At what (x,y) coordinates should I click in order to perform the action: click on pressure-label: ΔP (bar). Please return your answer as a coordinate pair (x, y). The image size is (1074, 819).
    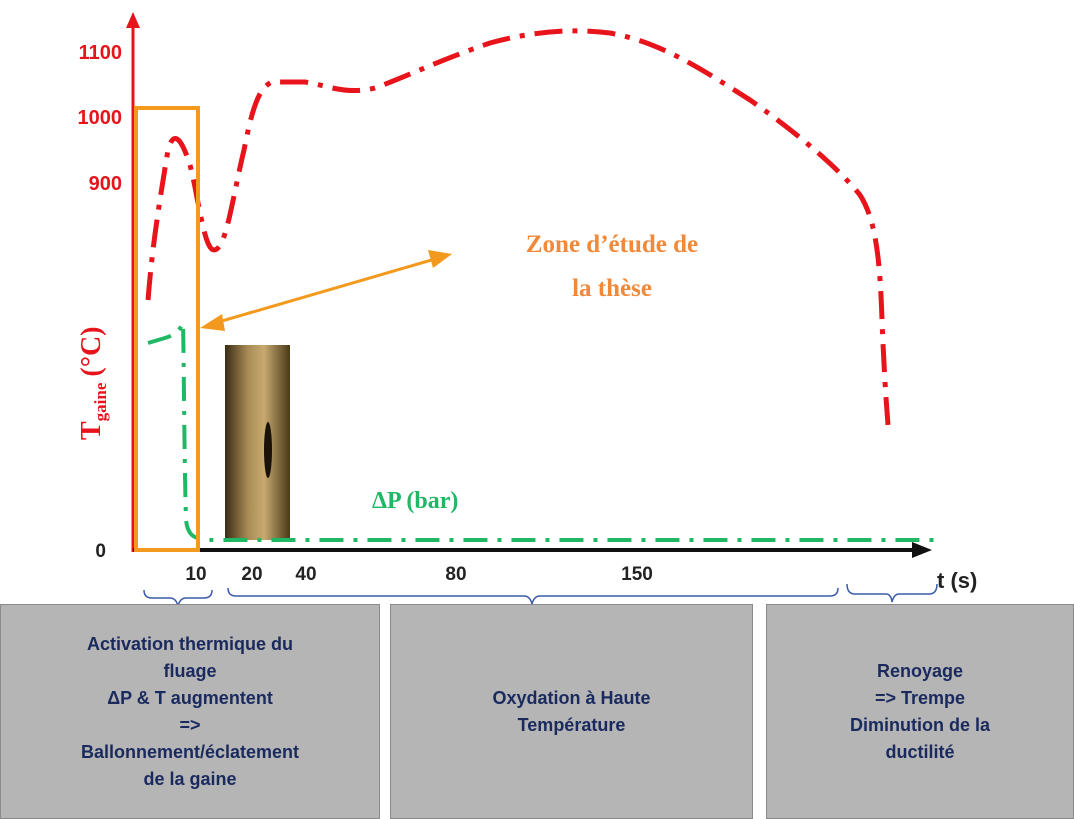
    Looking at the image, I should click on (415, 501).